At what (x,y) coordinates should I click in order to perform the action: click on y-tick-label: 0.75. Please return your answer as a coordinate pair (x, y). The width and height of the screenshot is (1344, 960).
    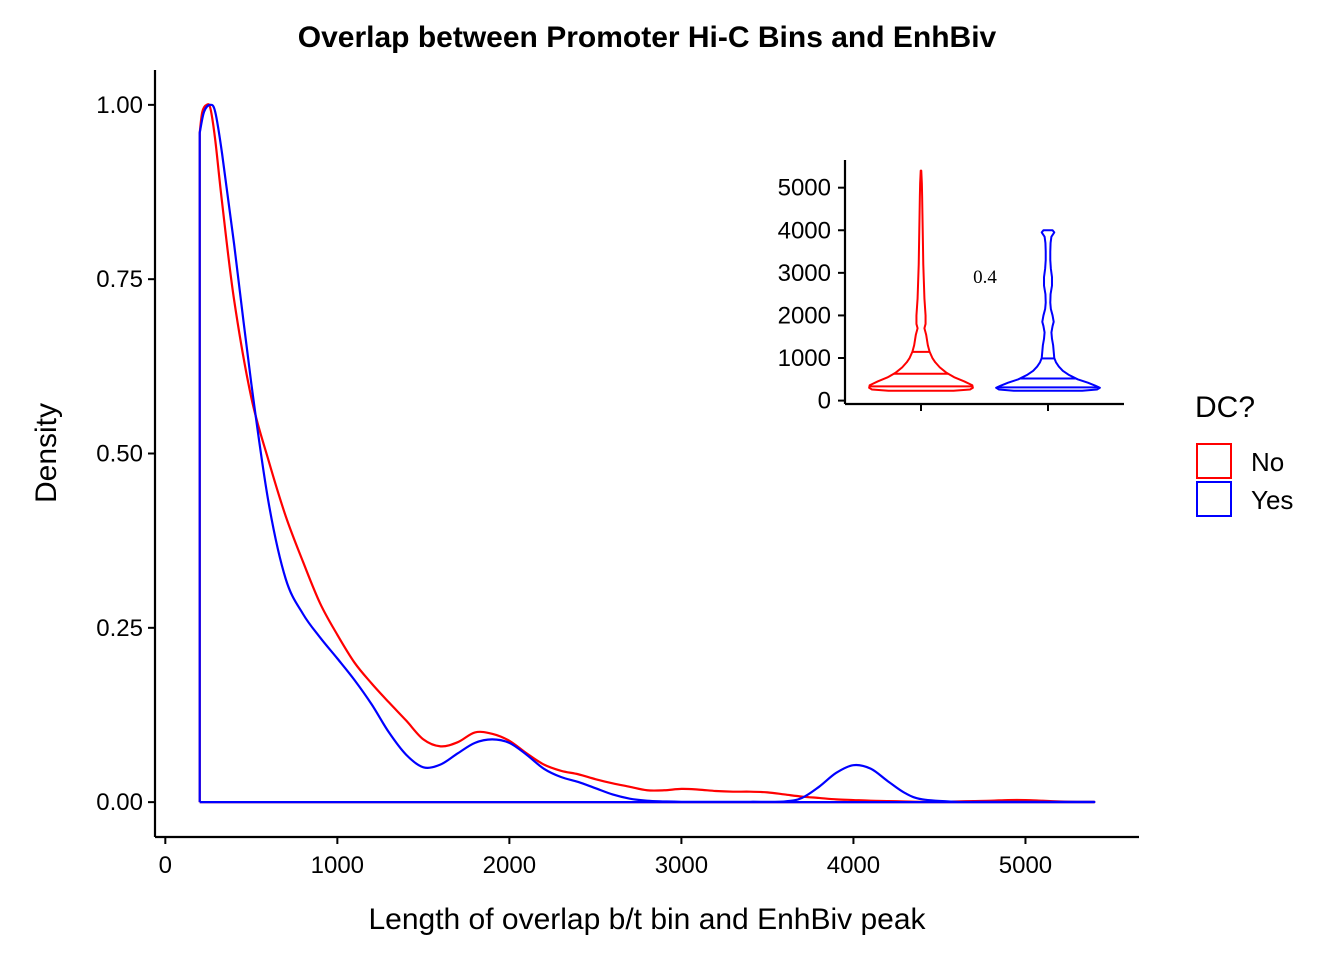
    Looking at the image, I should click on (119, 279).